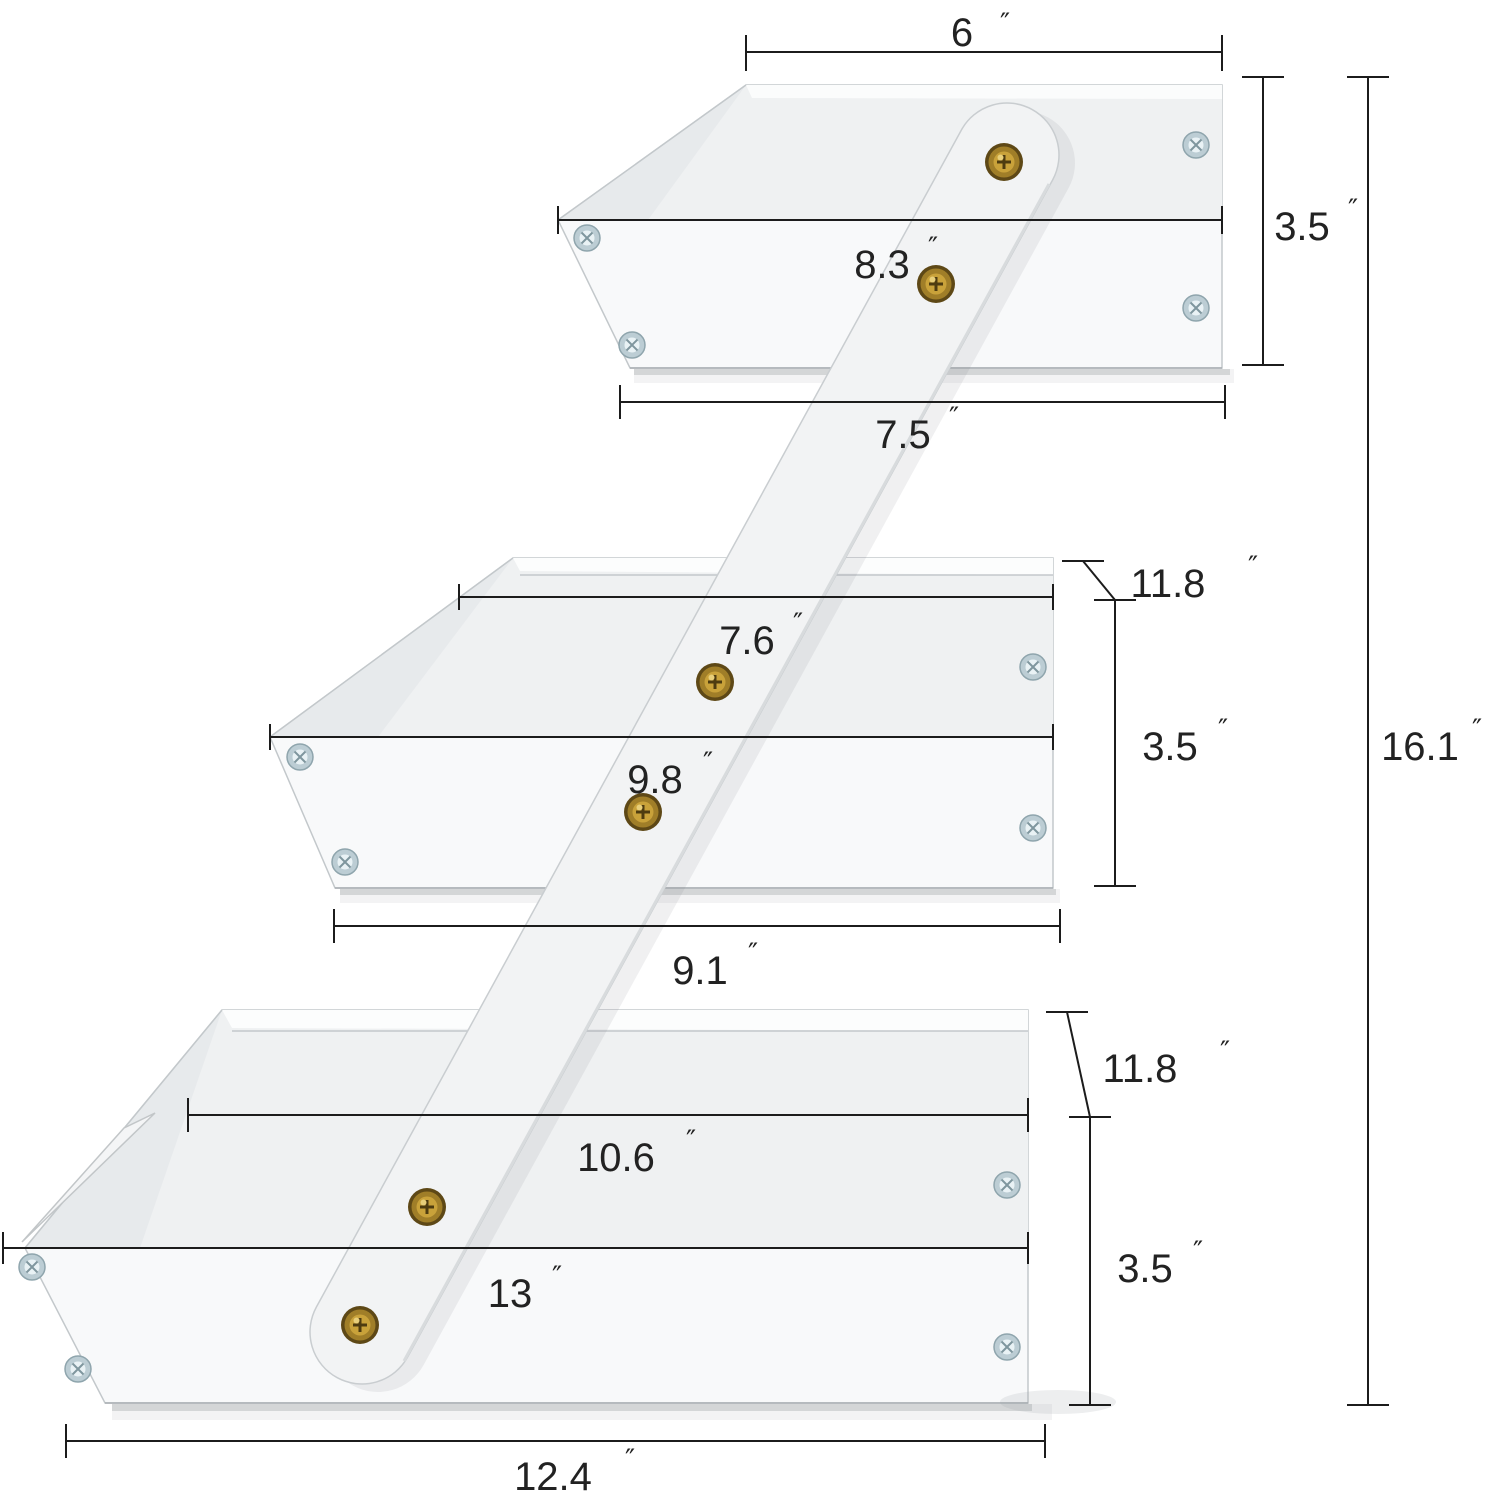  What do you see at coordinates (700, 971) in the screenshot?
I see `dim-label-tier2-bottom-width: 9.1` at bounding box center [700, 971].